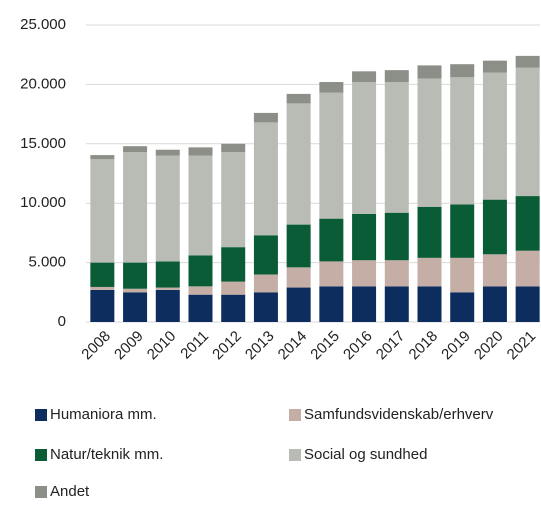 The width and height of the screenshot is (541, 506). I want to click on x-tick-label: 2019, so click(456, 346).